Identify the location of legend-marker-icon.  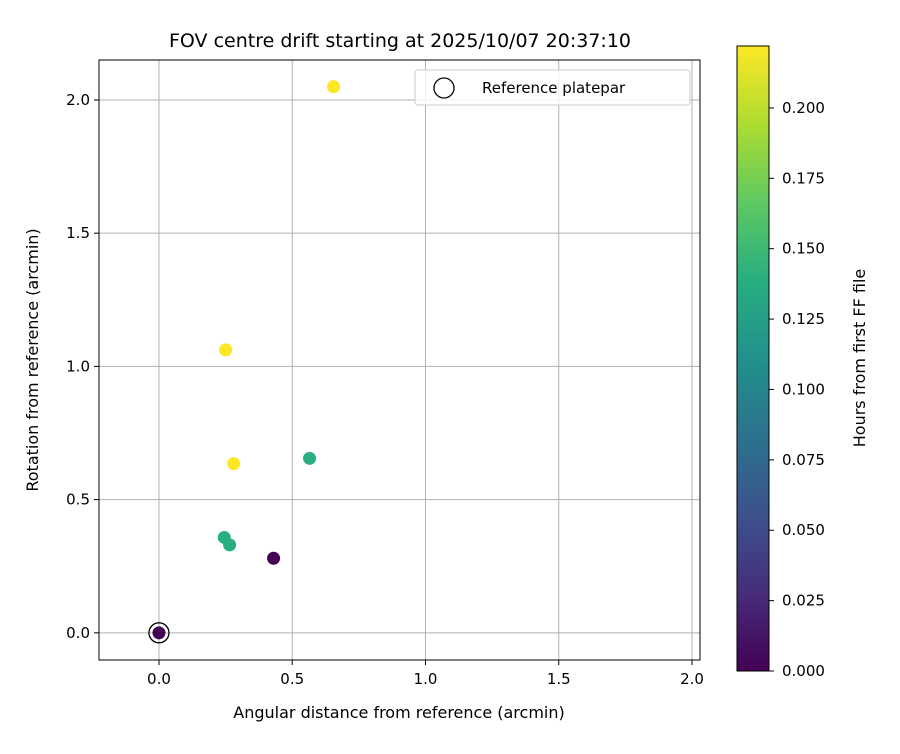
(444, 88).